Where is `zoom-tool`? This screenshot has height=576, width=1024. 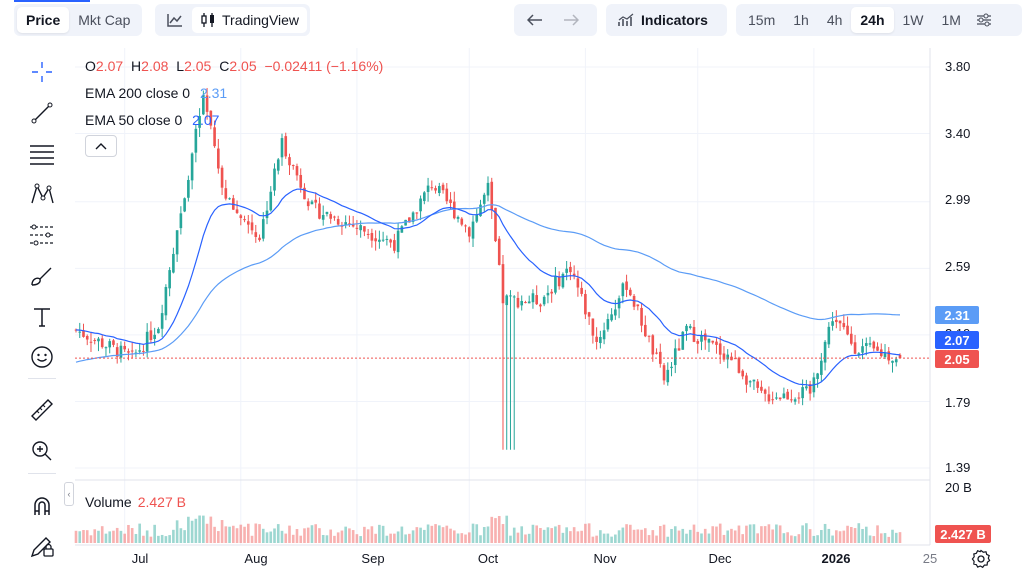 zoom-tool is located at coordinates (42, 451).